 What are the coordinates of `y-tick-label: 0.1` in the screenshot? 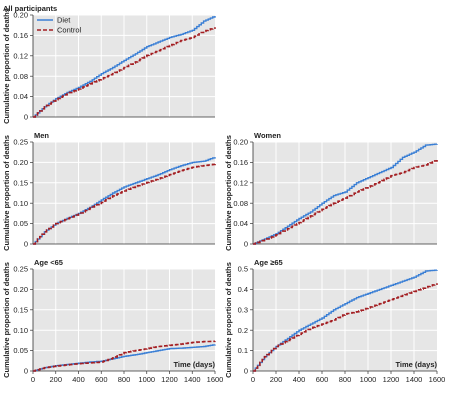 It's located at (243, 350).